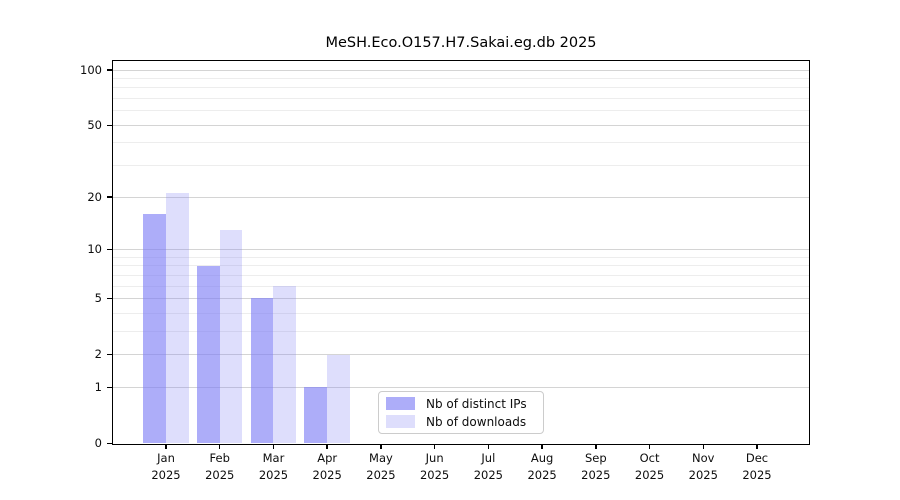  What do you see at coordinates (435, 467) in the screenshot?
I see `x-tick-label-jun: Jun 2025` at bounding box center [435, 467].